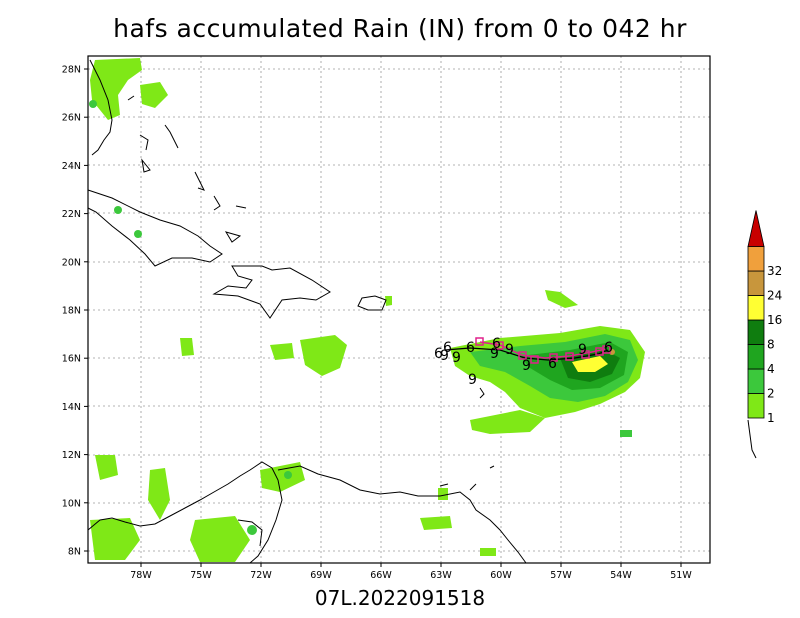 The width and height of the screenshot is (800, 618). What do you see at coordinates (71, 359) in the screenshot?
I see `lat-label: 16N` at bounding box center [71, 359].